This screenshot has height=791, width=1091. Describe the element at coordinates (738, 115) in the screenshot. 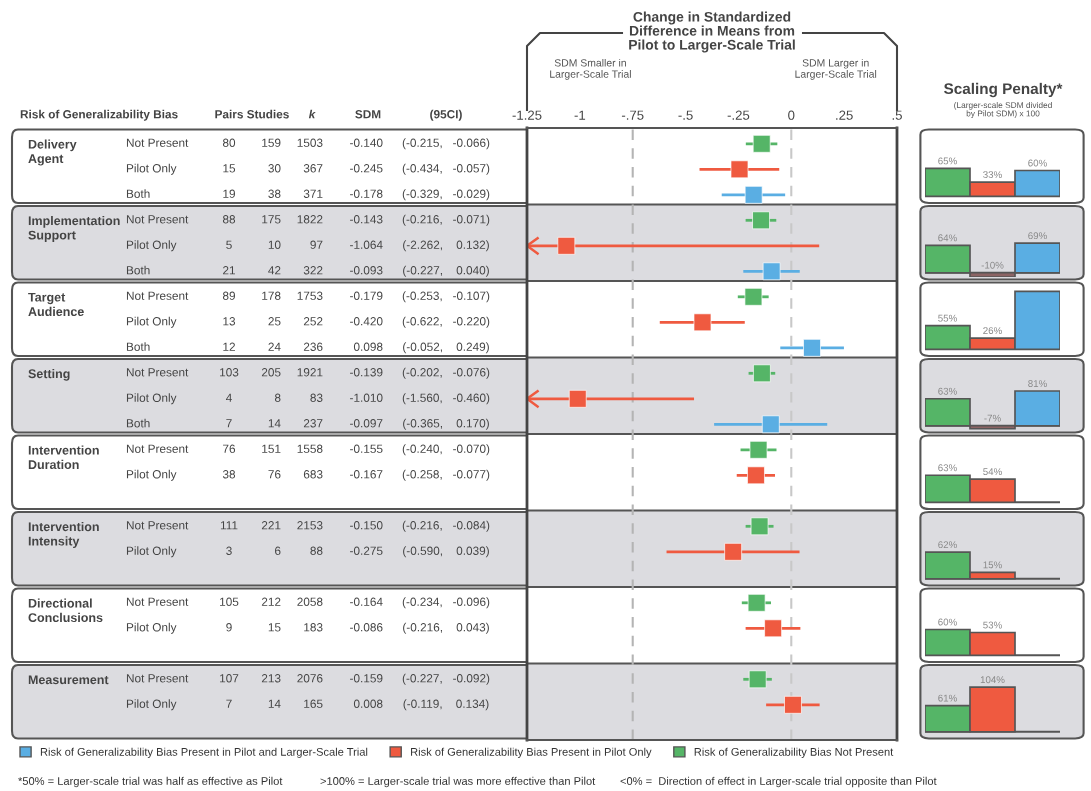

I see `x-tick-label: -.25` at that location.